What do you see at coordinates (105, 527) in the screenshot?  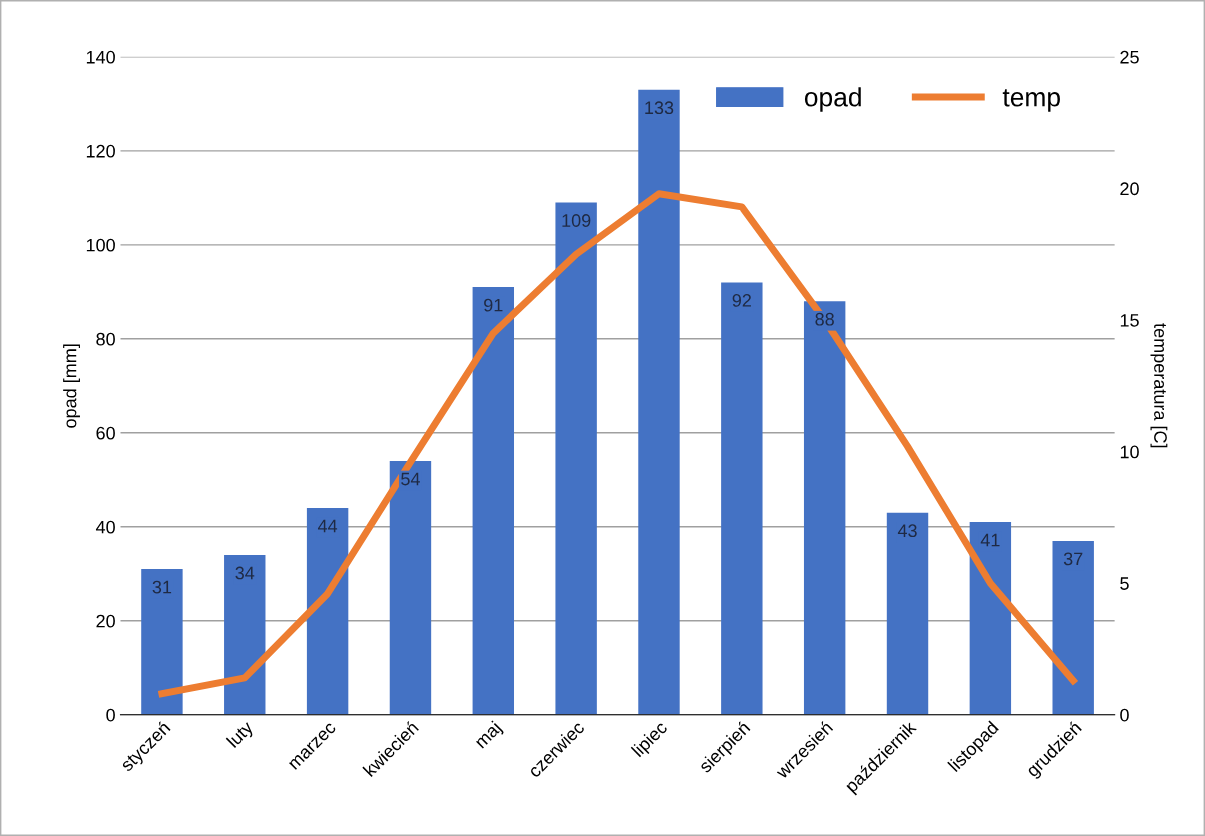 I see `y-tick-label: 40` at bounding box center [105, 527].